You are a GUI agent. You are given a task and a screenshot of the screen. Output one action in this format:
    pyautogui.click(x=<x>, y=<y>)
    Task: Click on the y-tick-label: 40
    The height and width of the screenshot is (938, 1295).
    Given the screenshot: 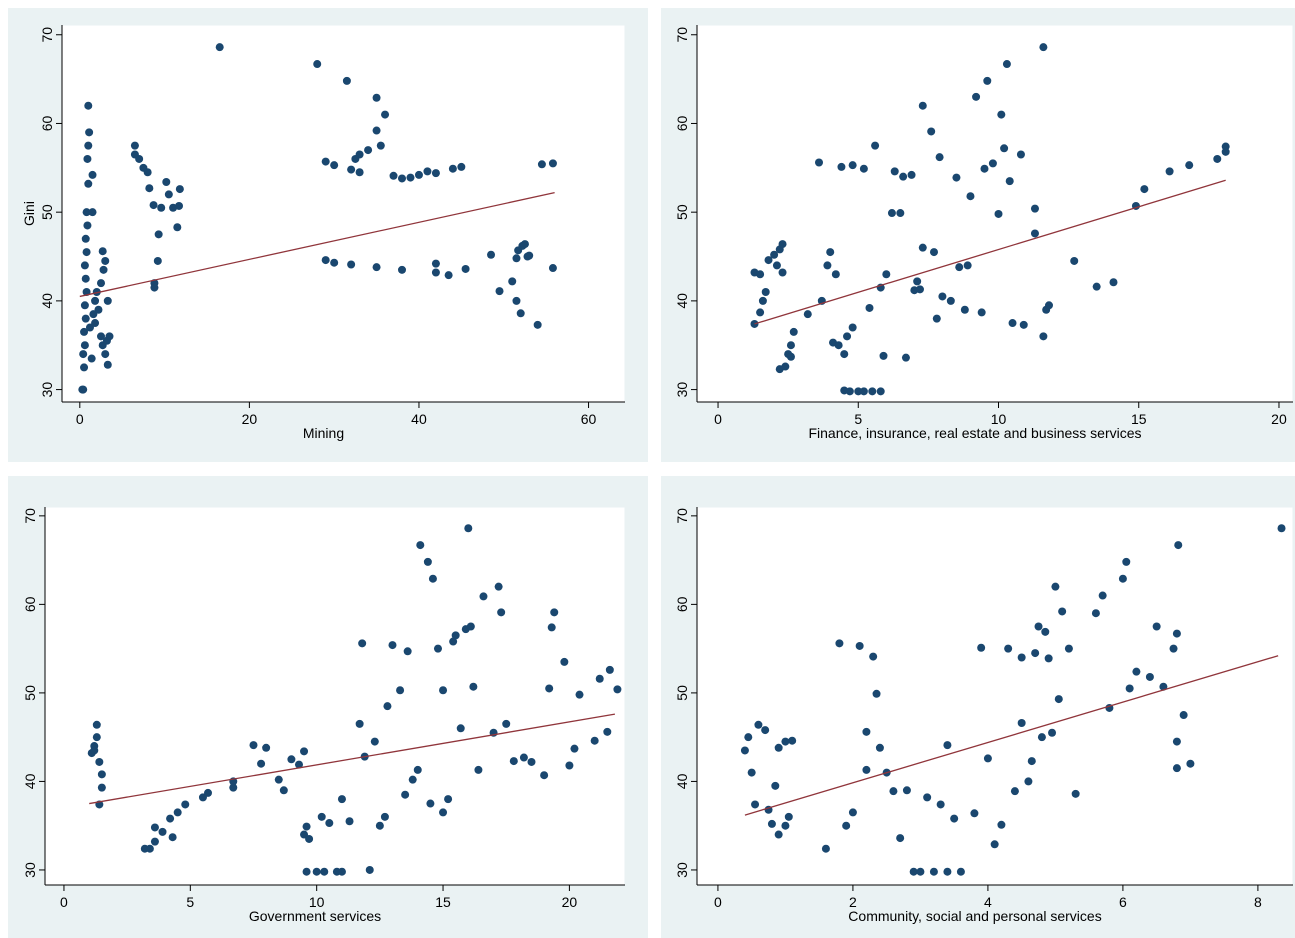 What is the action you would take?
    pyautogui.click(x=682, y=781)
    